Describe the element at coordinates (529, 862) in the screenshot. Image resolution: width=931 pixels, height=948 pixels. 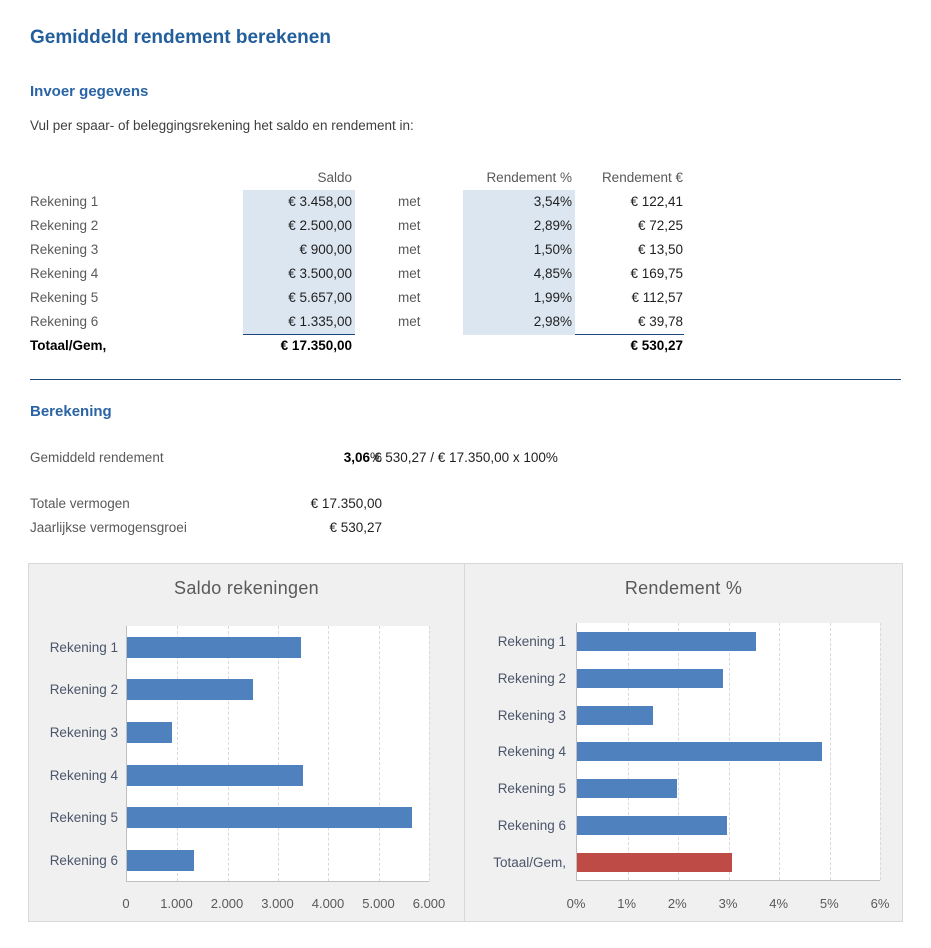
I see `category-label: Totaal/Gem,` at that location.